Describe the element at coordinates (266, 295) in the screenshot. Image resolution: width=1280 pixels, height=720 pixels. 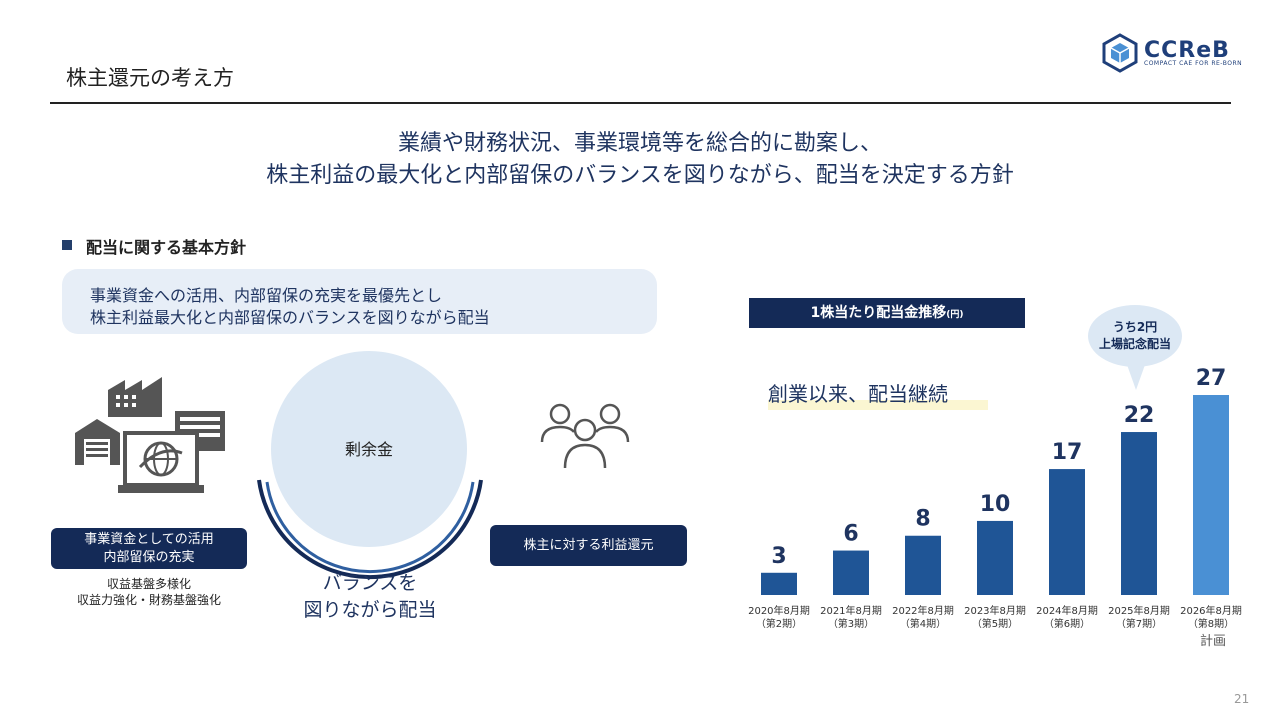
I see `policy-line-1: 事業資金への活用、内部留保の充実を最優先とし` at that location.